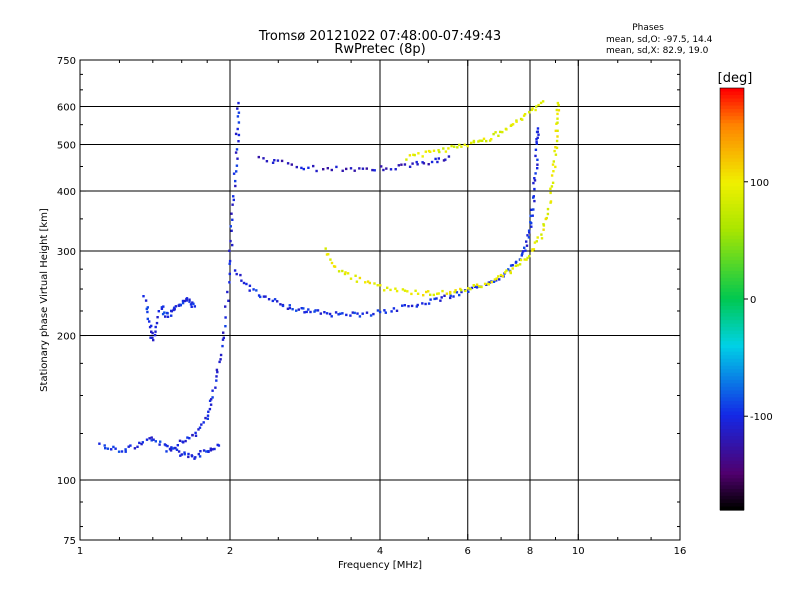  What do you see at coordinates (66, 61) in the screenshot?
I see `y-tick-label: 750` at bounding box center [66, 61].